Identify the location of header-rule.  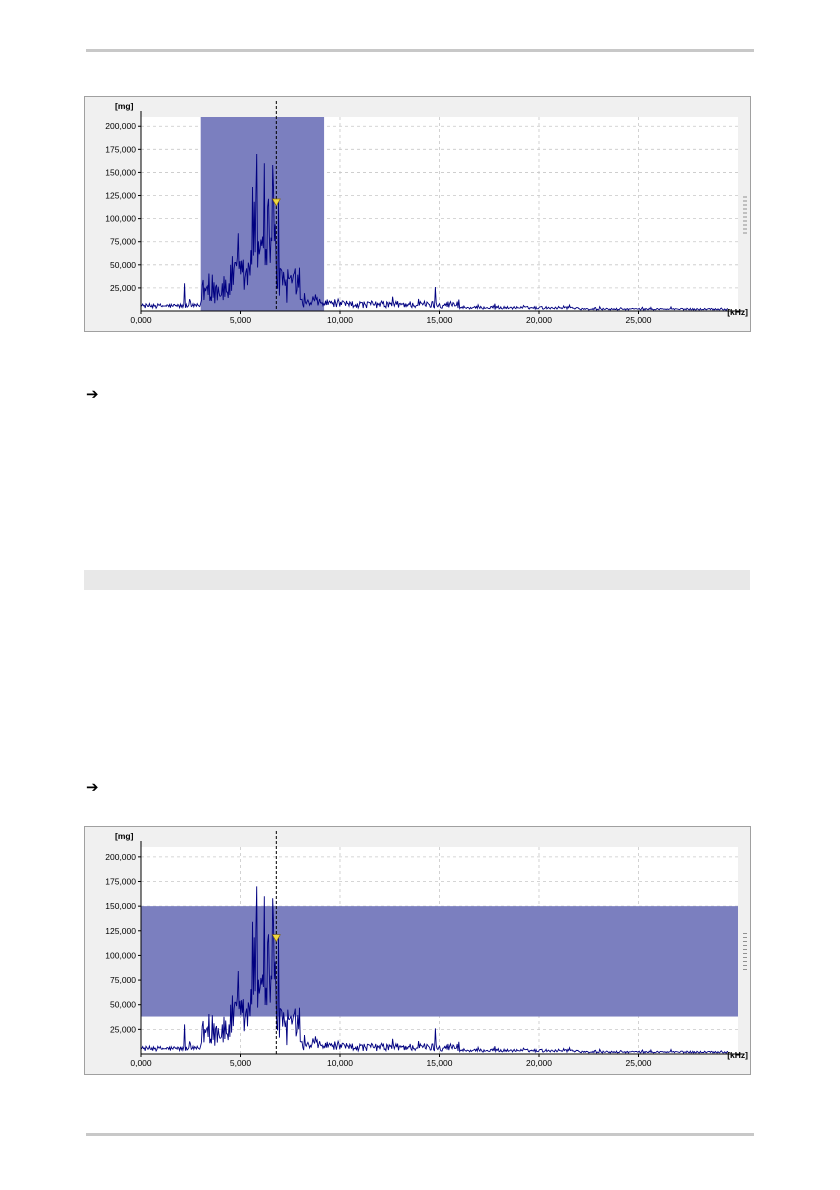
(420, 50).